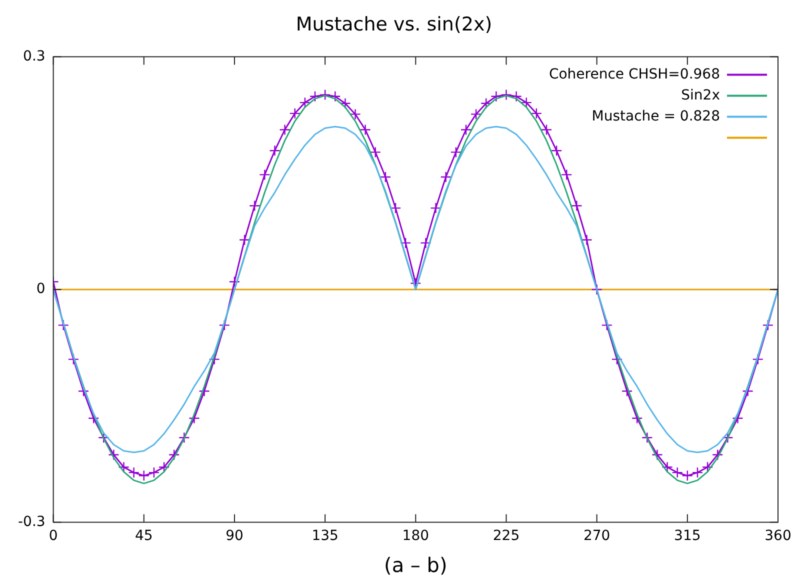 The height and width of the screenshot is (587, 798). What do you see at coordinates (32, 522) in the screenshot?
I see `y-tick-label: -0.3` at bounding box center [32, 522].